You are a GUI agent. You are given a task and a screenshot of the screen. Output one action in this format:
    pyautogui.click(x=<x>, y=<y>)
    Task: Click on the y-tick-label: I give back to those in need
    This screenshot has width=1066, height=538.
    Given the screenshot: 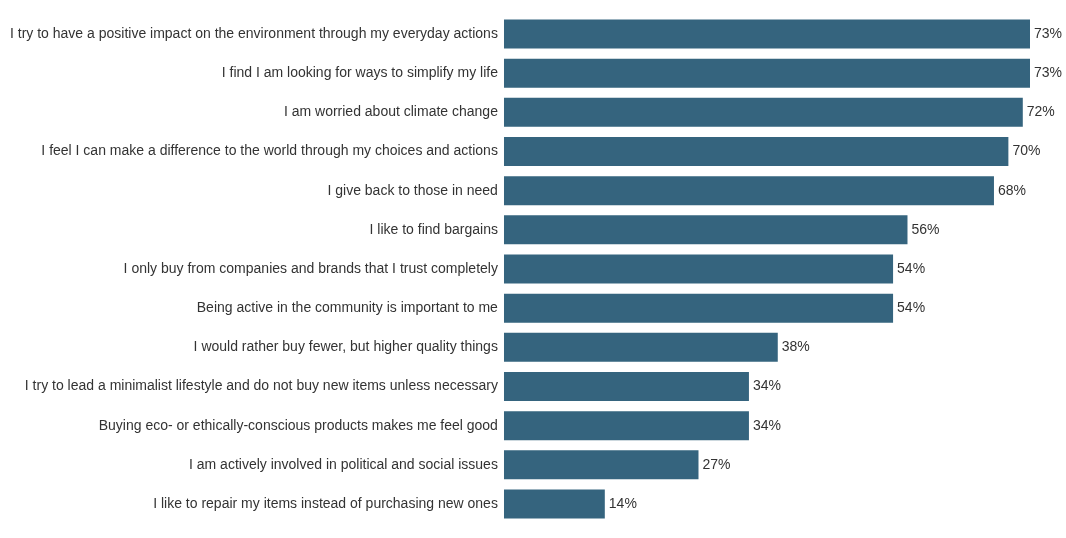 What is the action you would take?
    pyautogui.click(x=412, y=189)
    